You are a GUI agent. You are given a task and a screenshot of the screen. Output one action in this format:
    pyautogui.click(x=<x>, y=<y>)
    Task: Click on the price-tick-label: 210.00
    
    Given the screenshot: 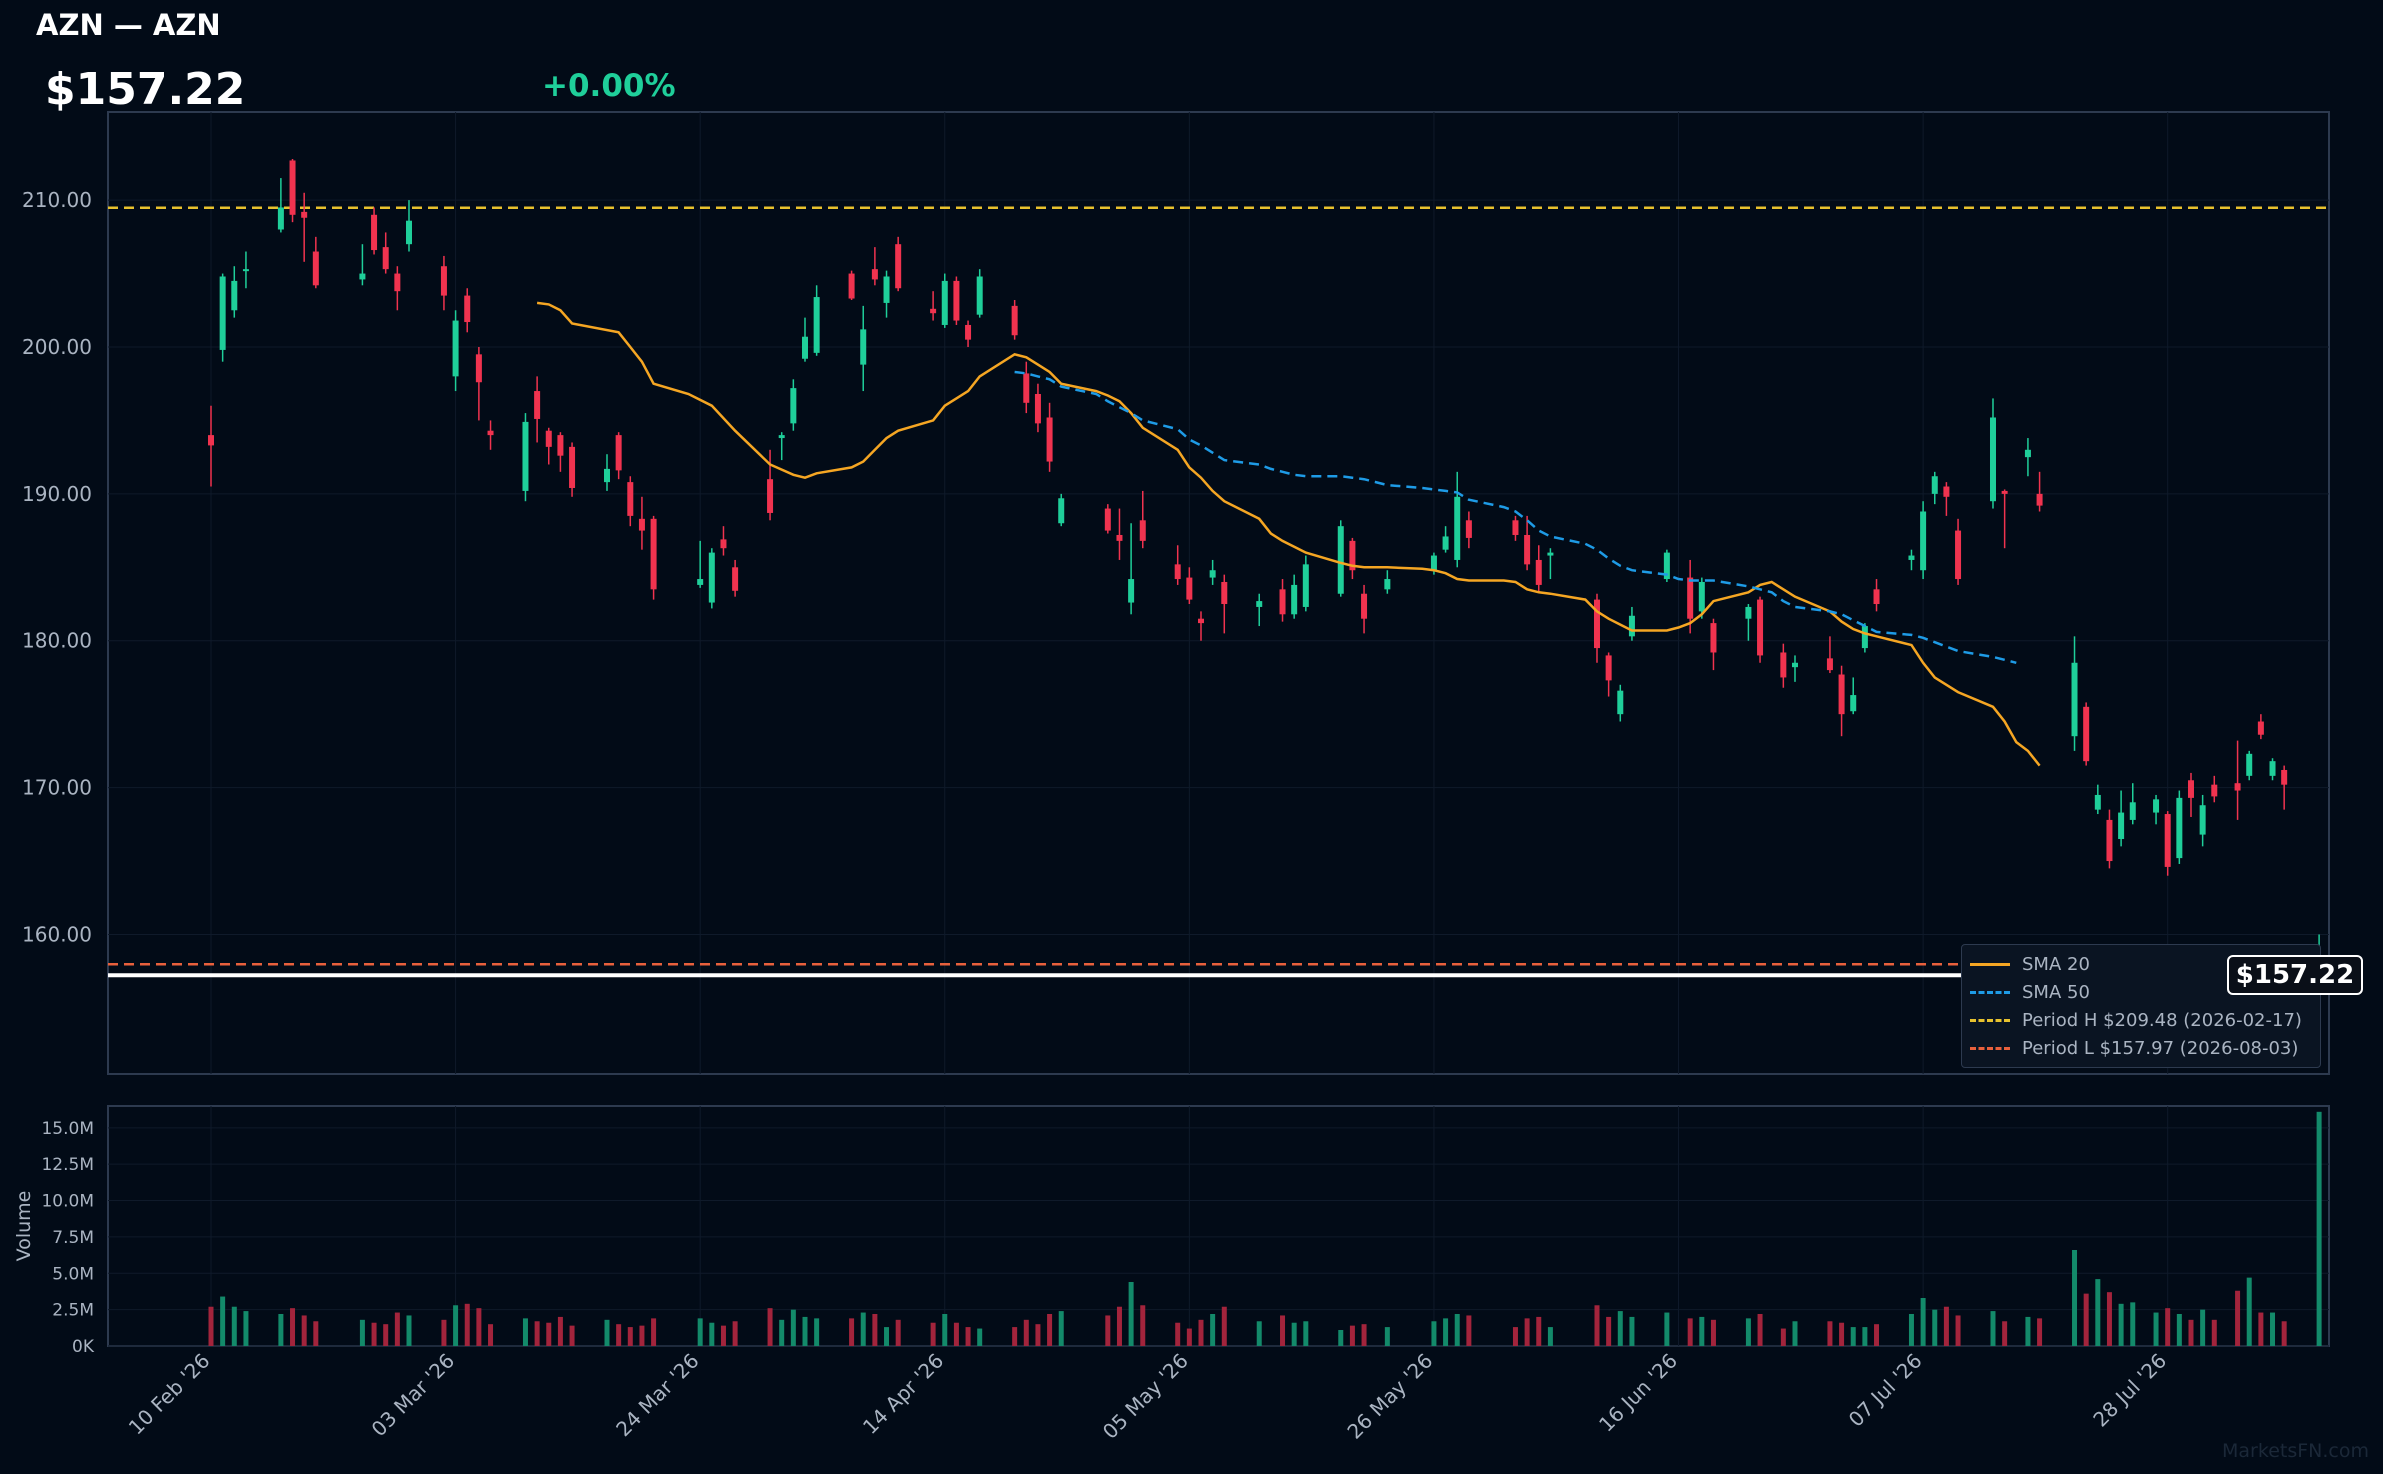 What is the action you would take?
    pyautogui.click(x=57, y=200)
    